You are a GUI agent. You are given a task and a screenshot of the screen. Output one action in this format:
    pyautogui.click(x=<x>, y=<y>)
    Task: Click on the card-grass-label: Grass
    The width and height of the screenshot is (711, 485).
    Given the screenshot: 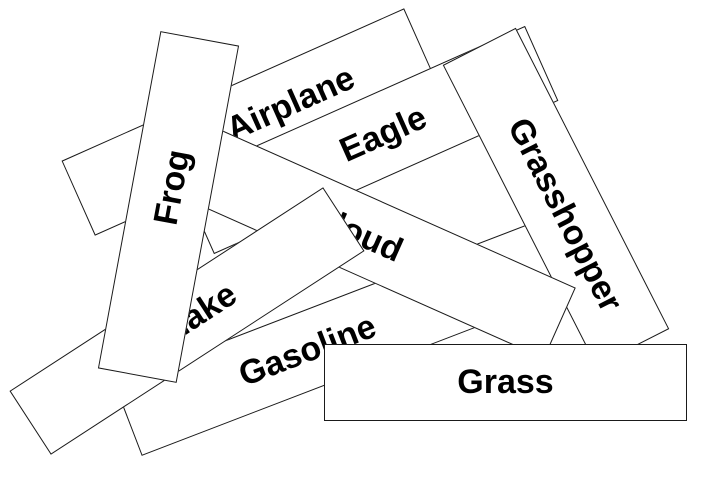 What is the action you would take?
    pyautogui.click(x=505, y=382)
    